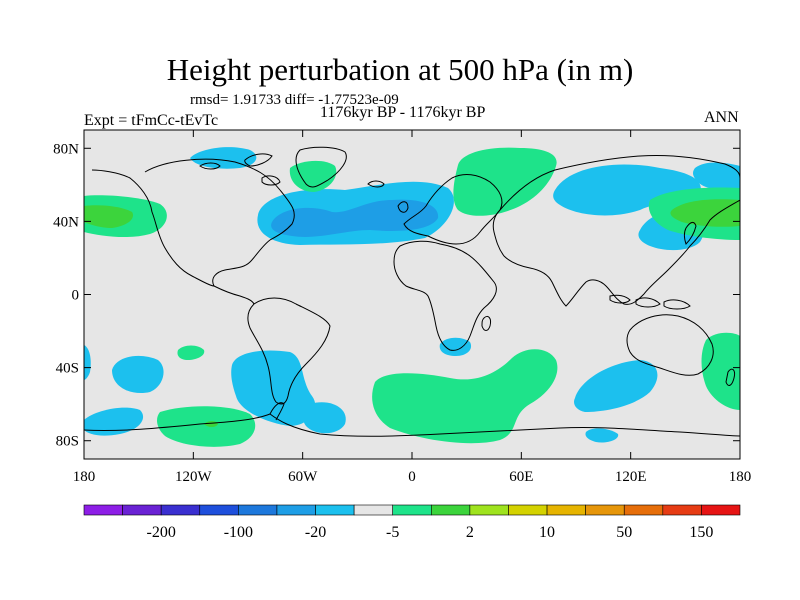 The image size is (800, 600). I want to click on plot-title: Height perturbation at 500 hPa (in m), so click(400, 69).